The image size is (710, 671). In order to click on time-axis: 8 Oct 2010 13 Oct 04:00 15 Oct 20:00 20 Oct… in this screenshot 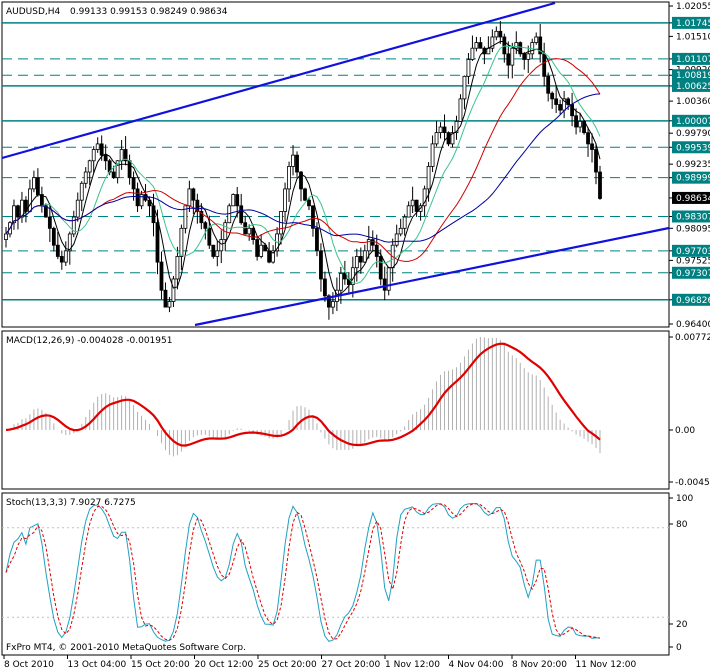, I will do `click(319, 662)`.